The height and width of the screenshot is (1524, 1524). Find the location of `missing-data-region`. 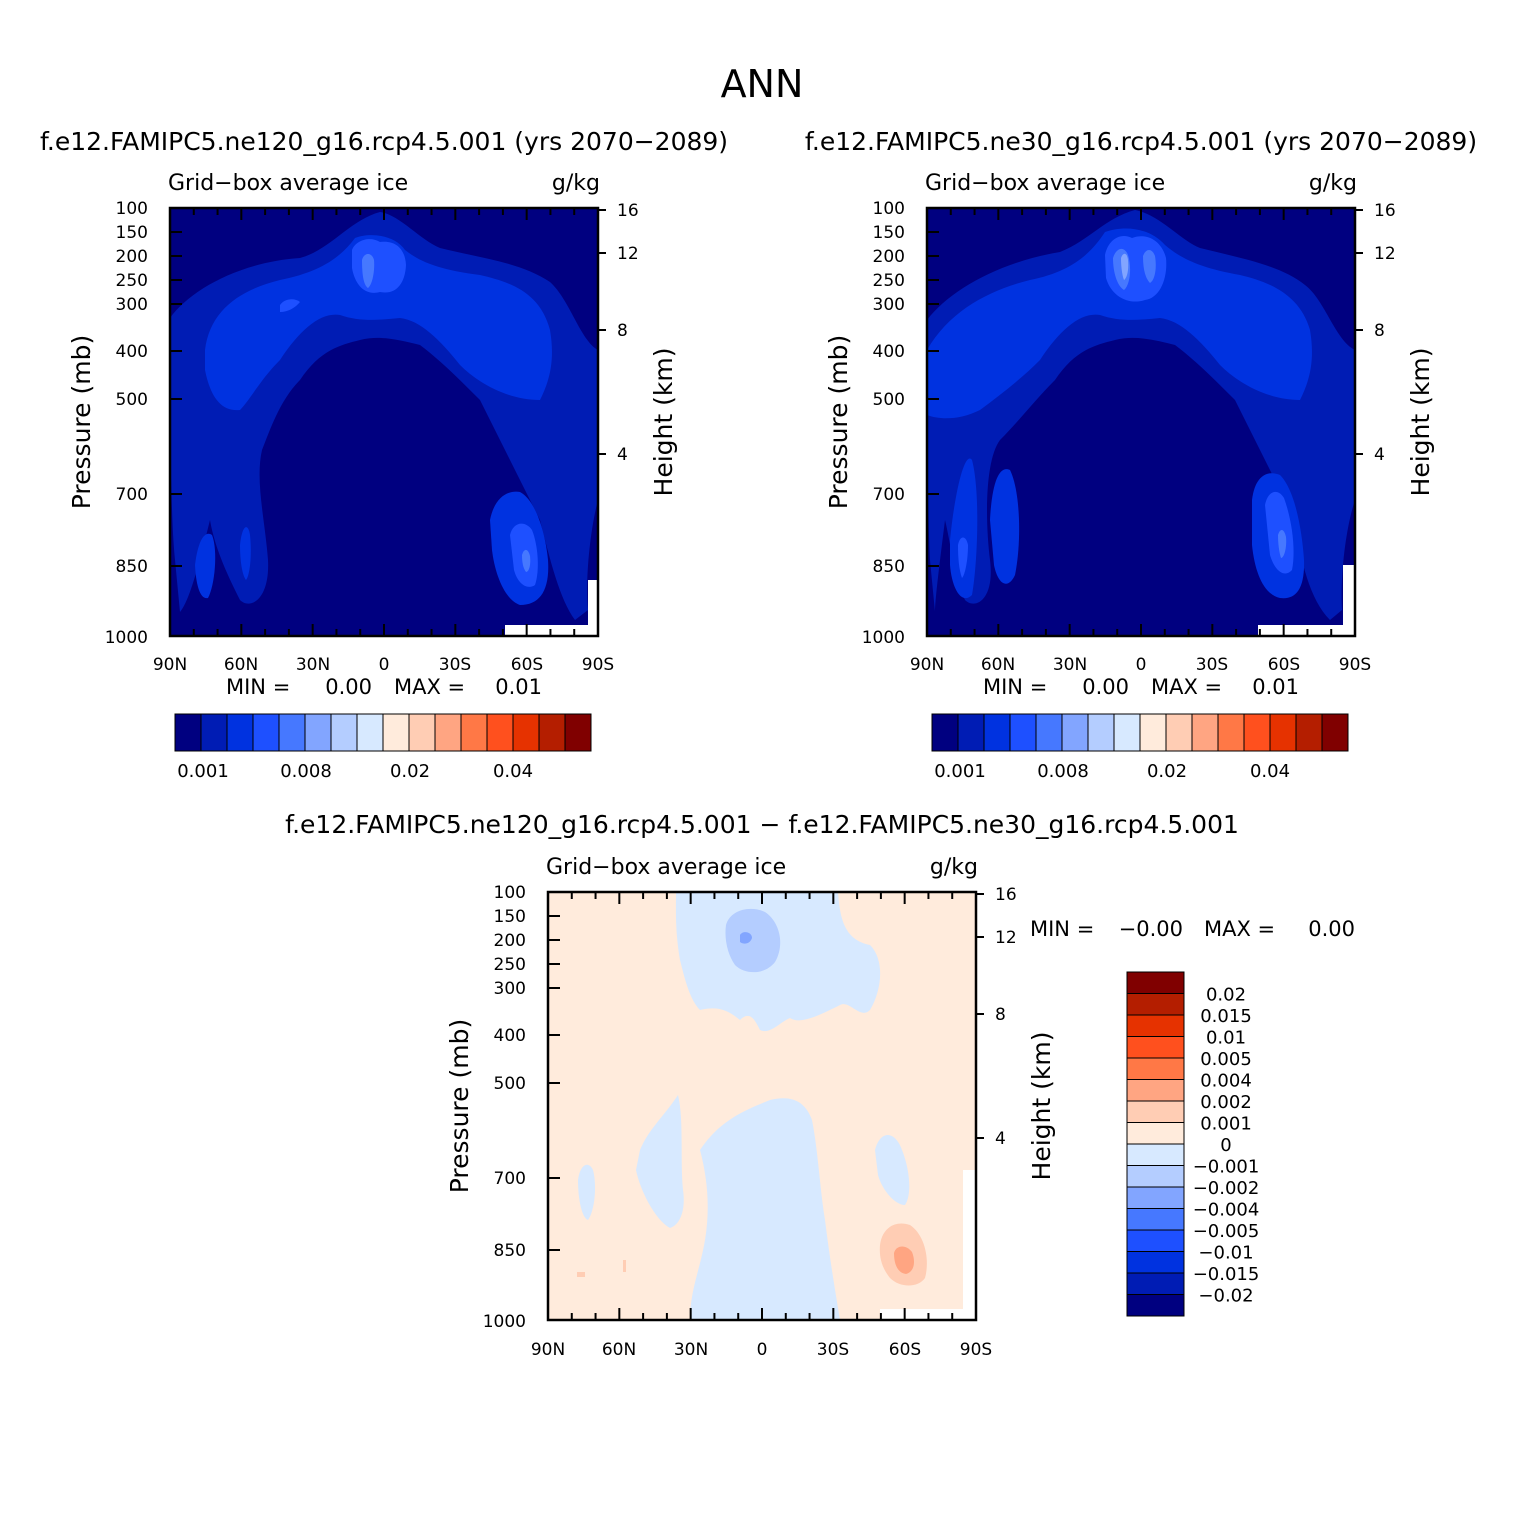

missing-data-region is located at coordinates (551, 630).